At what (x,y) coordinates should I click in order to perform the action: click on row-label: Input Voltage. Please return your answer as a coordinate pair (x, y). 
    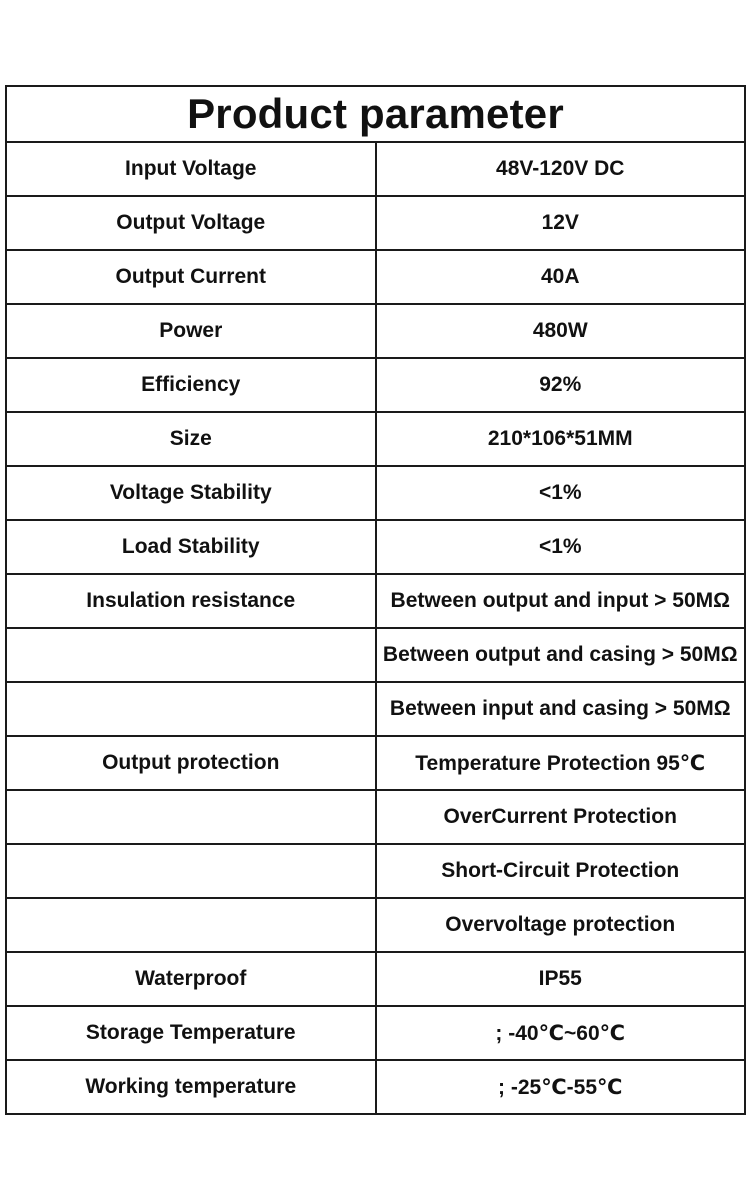
    Looking at the image, I should click on (191, 169).